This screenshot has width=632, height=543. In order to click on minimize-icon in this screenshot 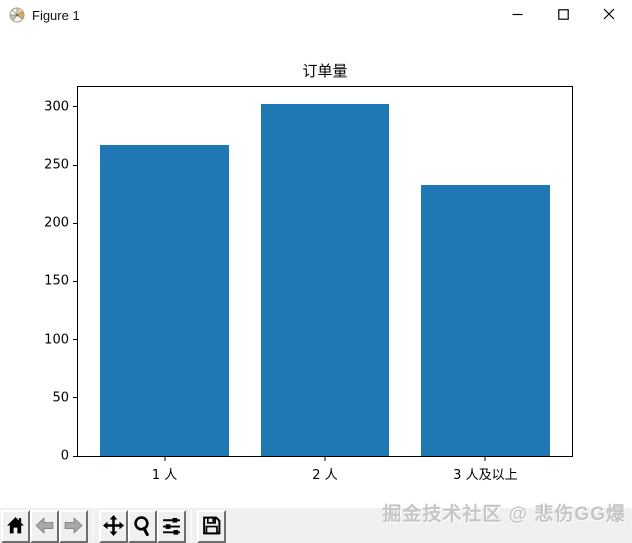, I will do `click(517, 15)`.